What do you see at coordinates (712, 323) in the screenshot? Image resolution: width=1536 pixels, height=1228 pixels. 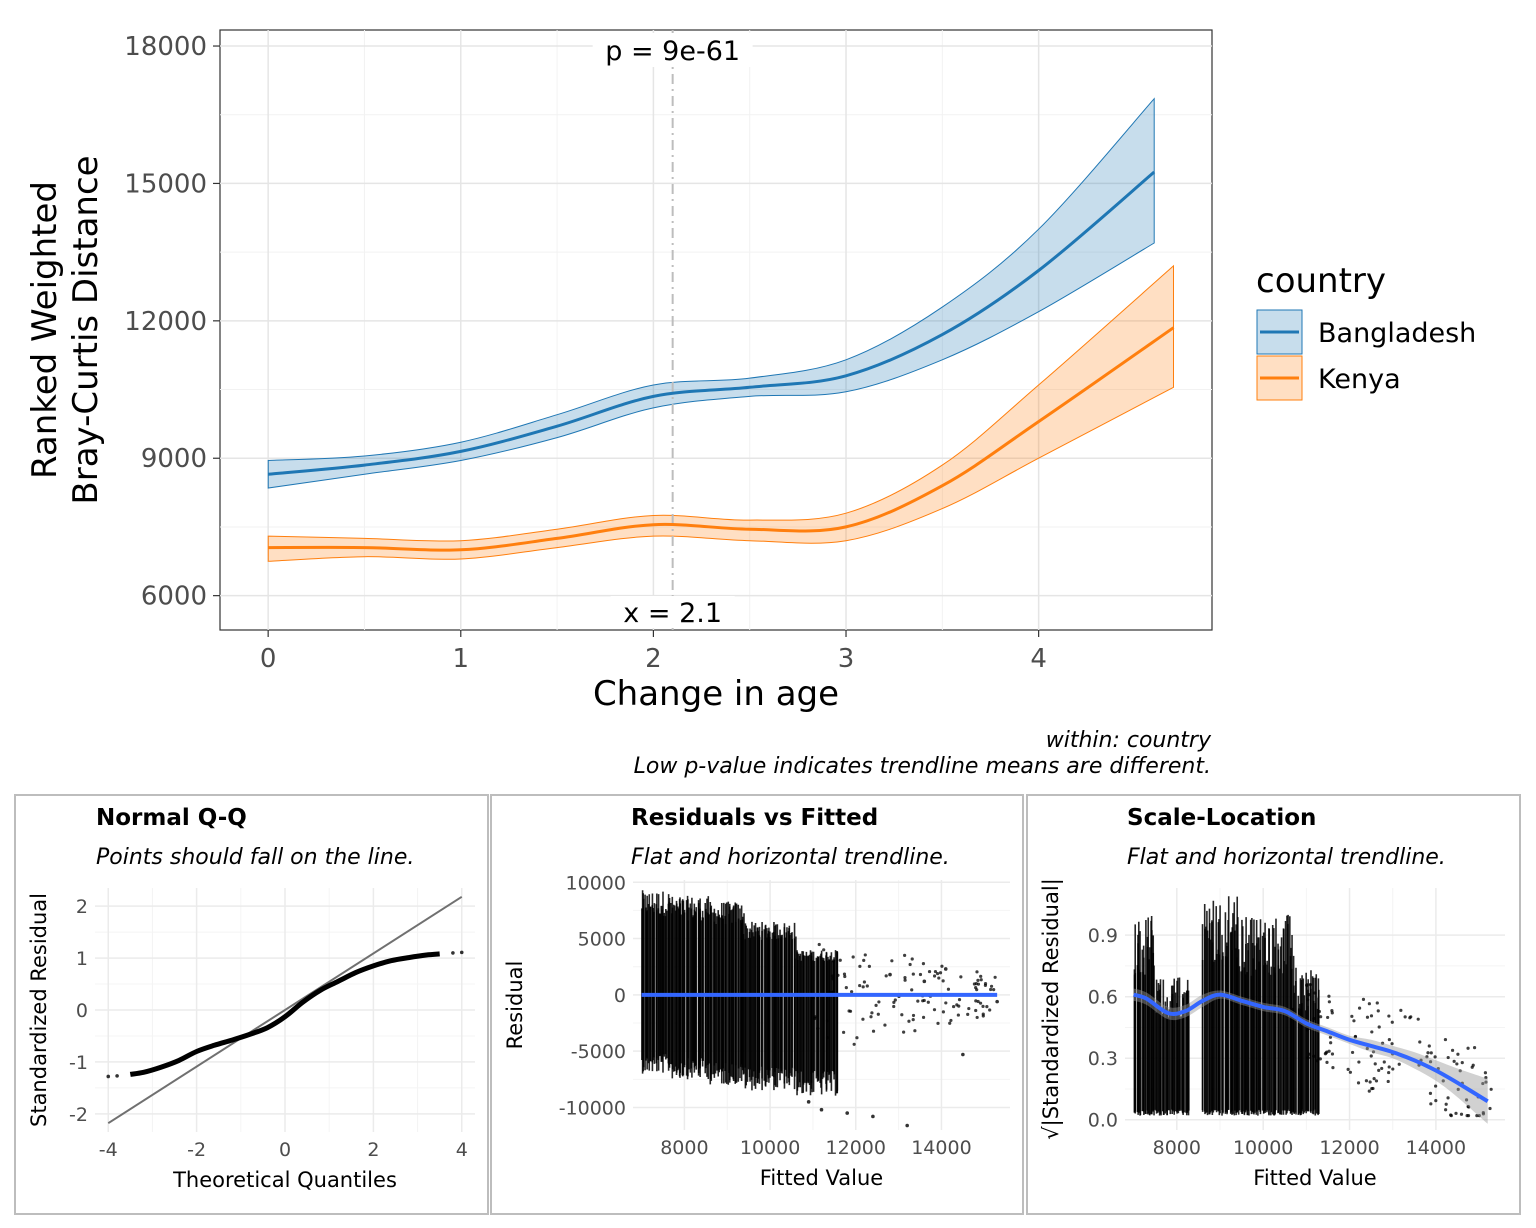 I see `trend-line-bangladesh` at bounding box center [712, 323].